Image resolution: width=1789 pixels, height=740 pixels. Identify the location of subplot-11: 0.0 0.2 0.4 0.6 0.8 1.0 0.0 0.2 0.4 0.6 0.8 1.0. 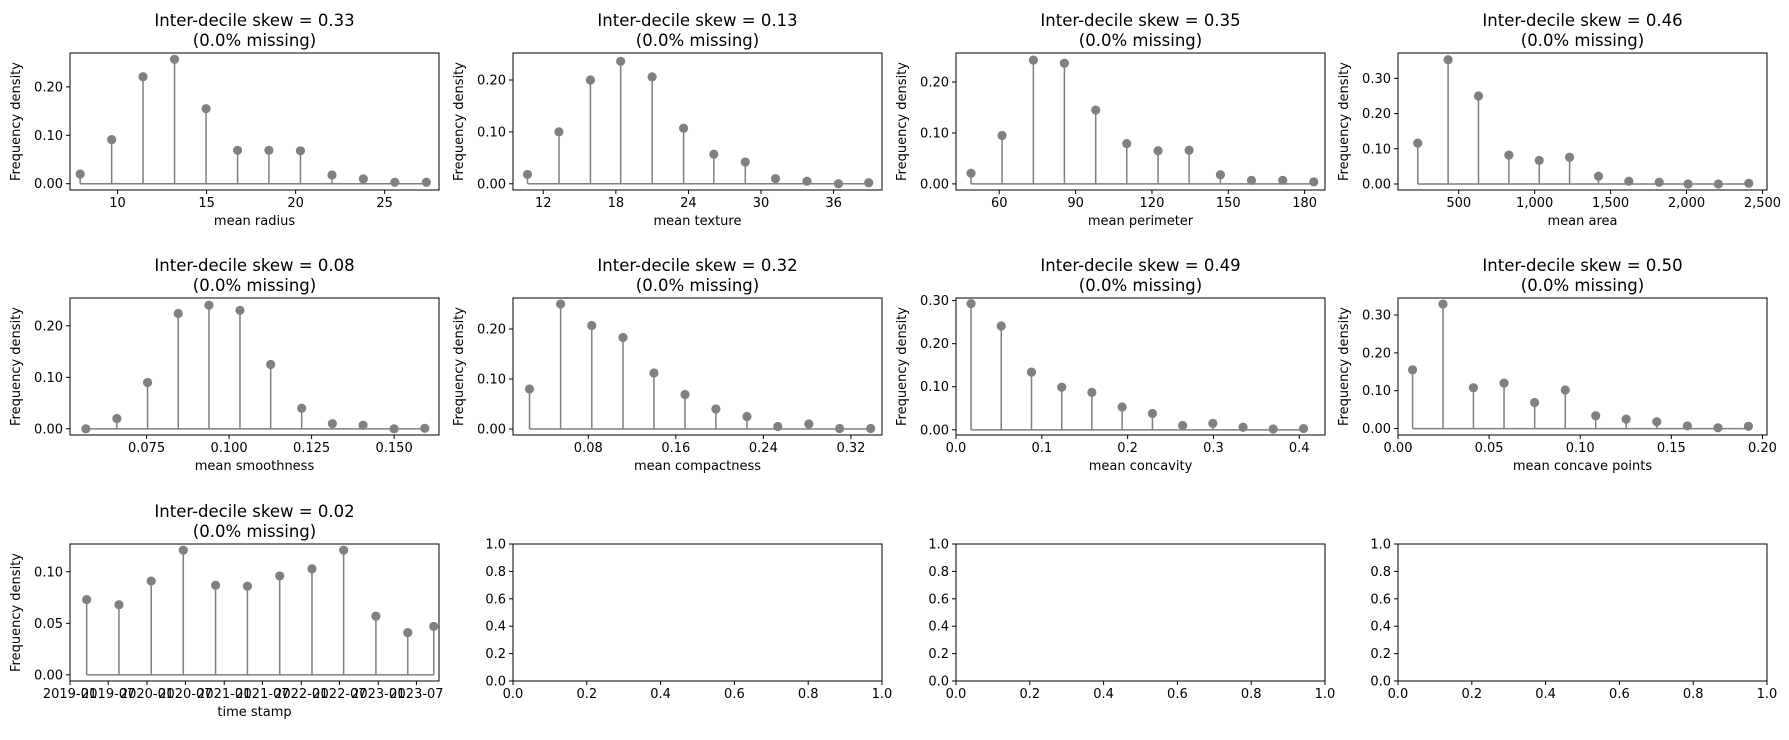
(1131, 620).